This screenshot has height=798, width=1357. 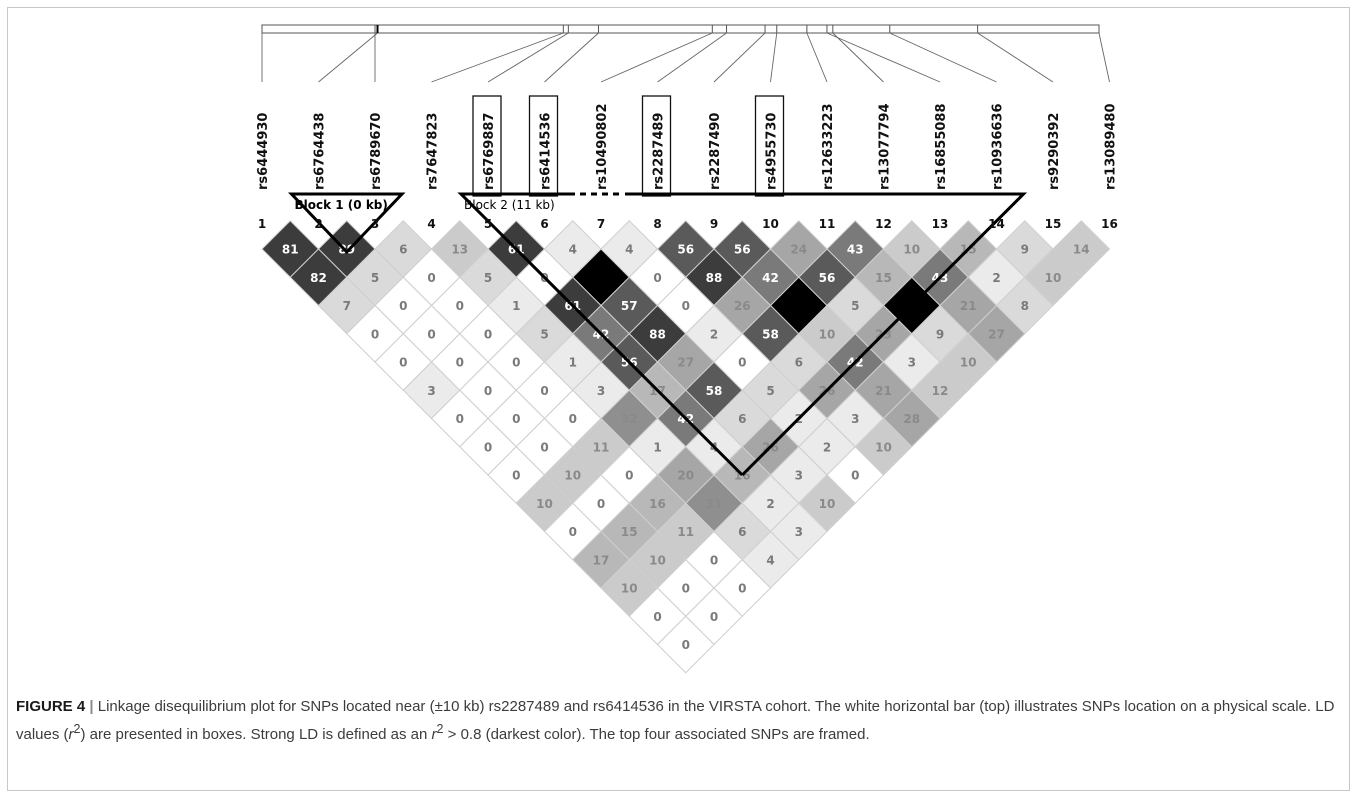 What do you see at coordinates (629, 306) in the screenshot?
I see `ld-value-label: 57` at bounding box center [629, 306].